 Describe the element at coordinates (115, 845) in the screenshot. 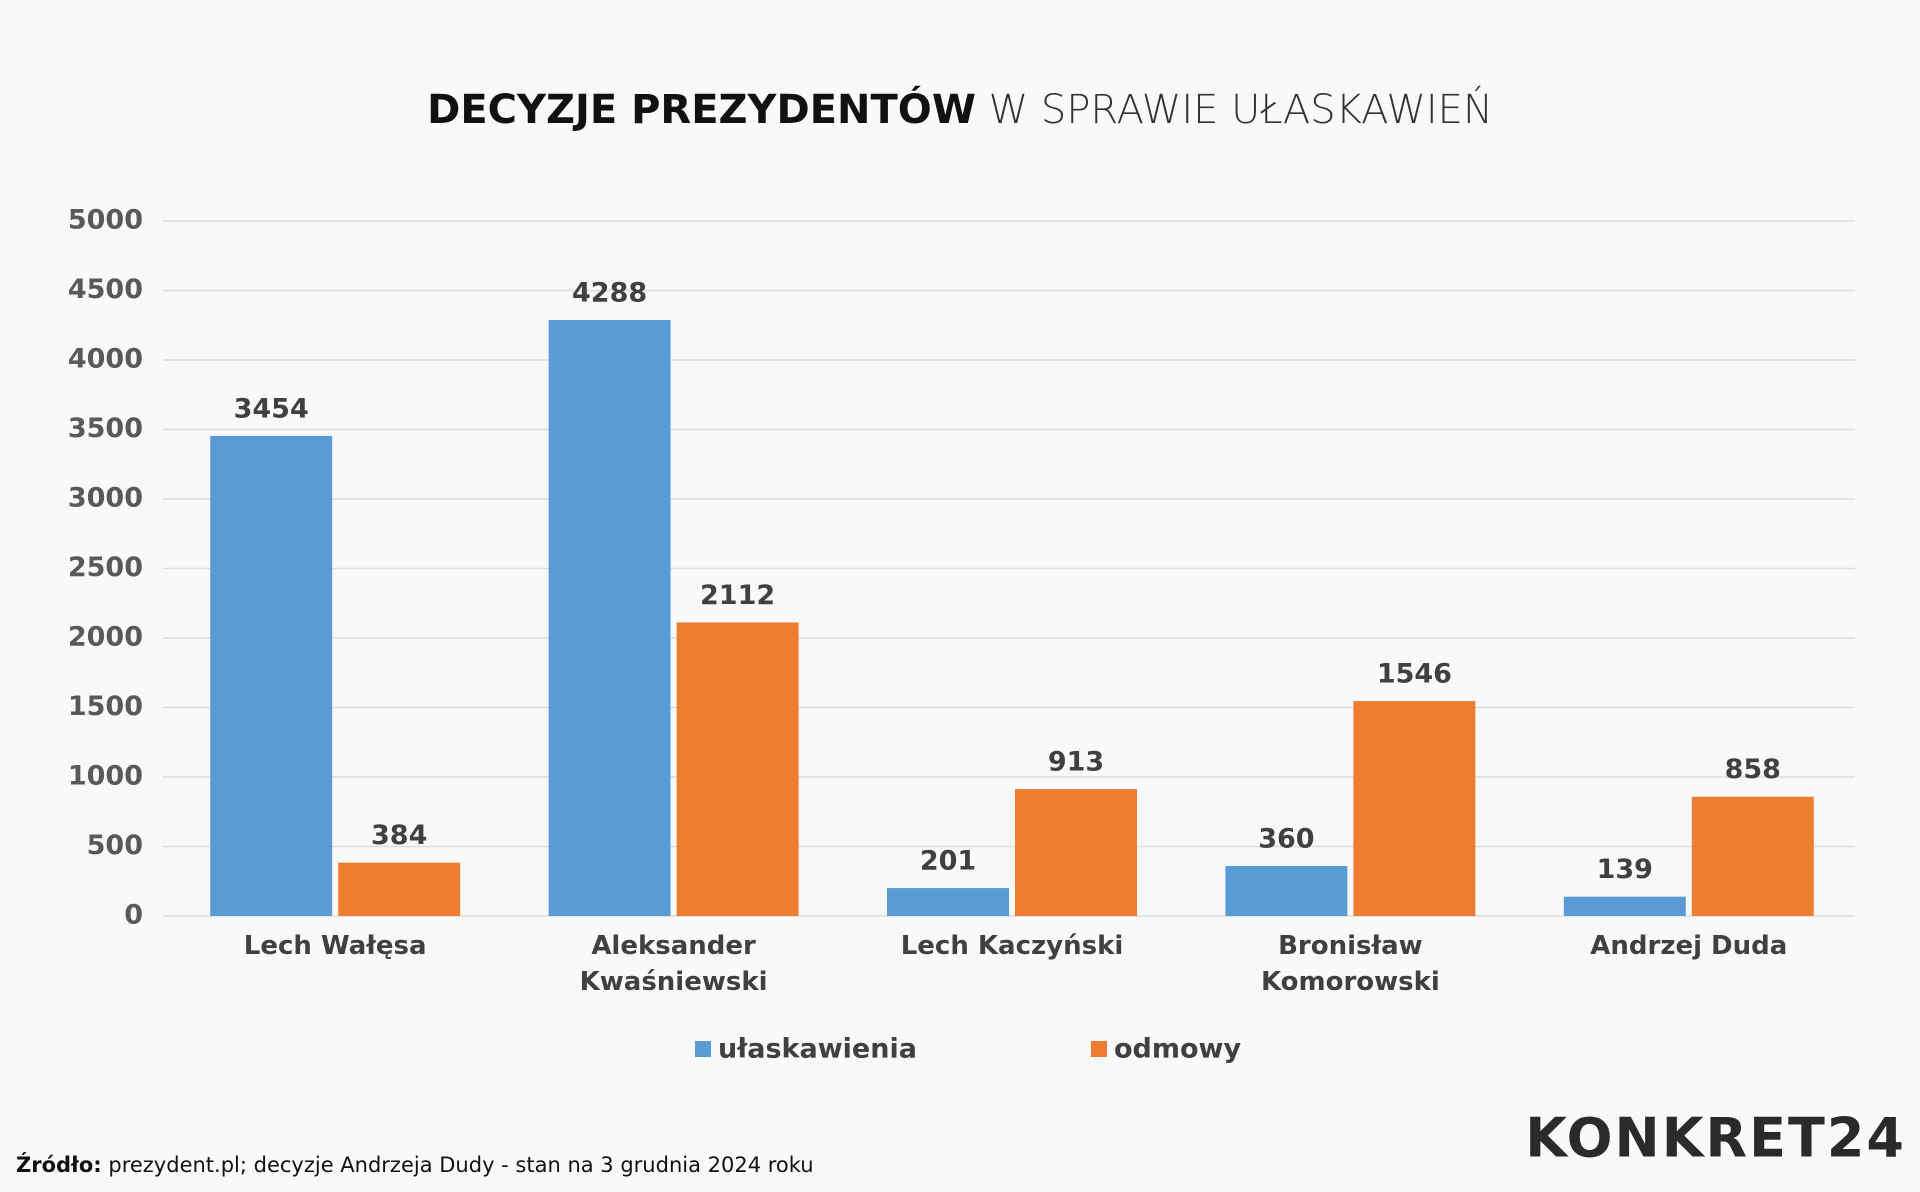

I see `y-tick-label: 500` at that location.